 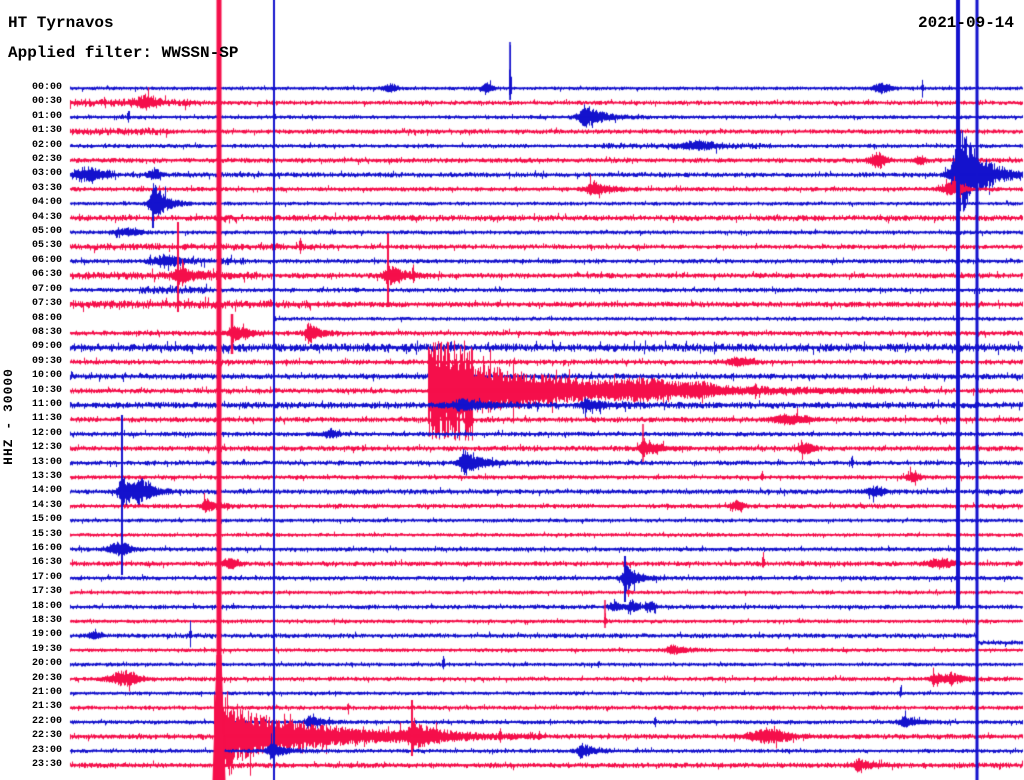 What do you see at coordinates (46, 649) in the screenshot?
I see `row-time-label: 19:30` at bounding box center [46, 649].